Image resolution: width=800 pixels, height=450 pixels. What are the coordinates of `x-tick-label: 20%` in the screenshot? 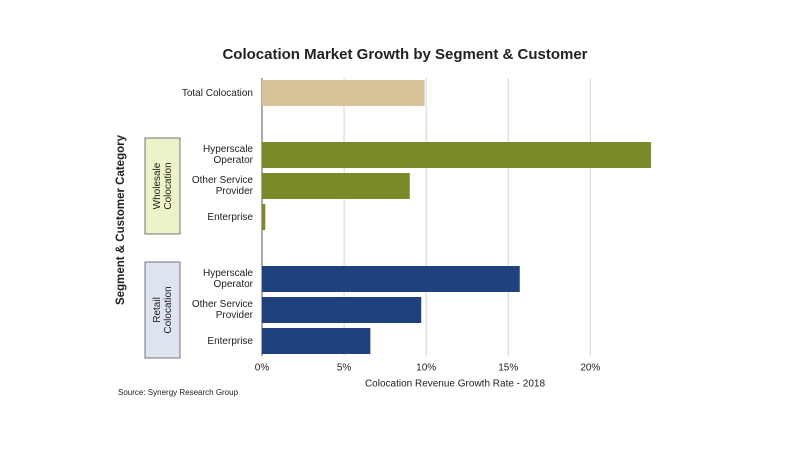 It's located at (590, 368).